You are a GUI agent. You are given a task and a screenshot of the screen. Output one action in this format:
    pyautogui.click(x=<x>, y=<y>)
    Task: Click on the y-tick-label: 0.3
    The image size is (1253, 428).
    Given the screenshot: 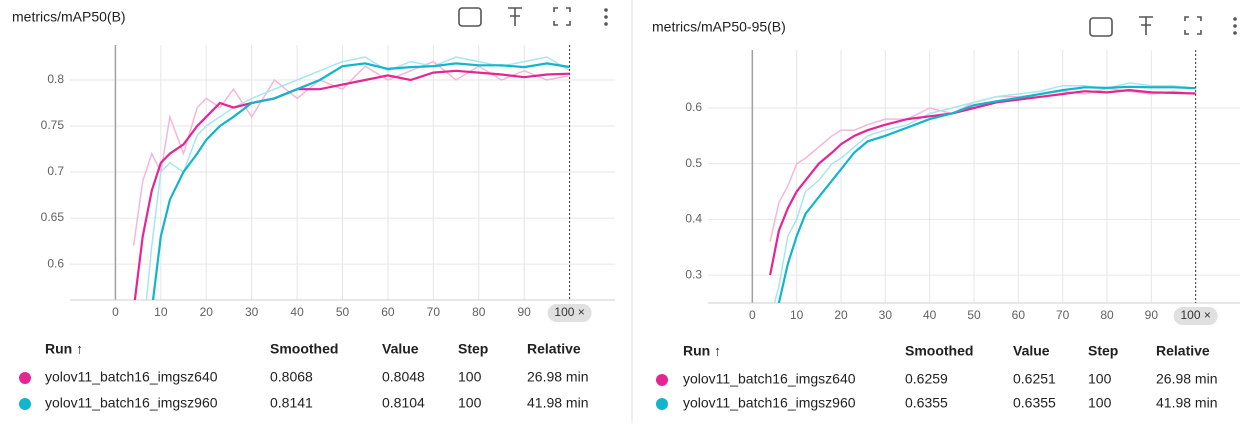 What is the action you would take?
    pyautogui.click(x=693, y=274)
    